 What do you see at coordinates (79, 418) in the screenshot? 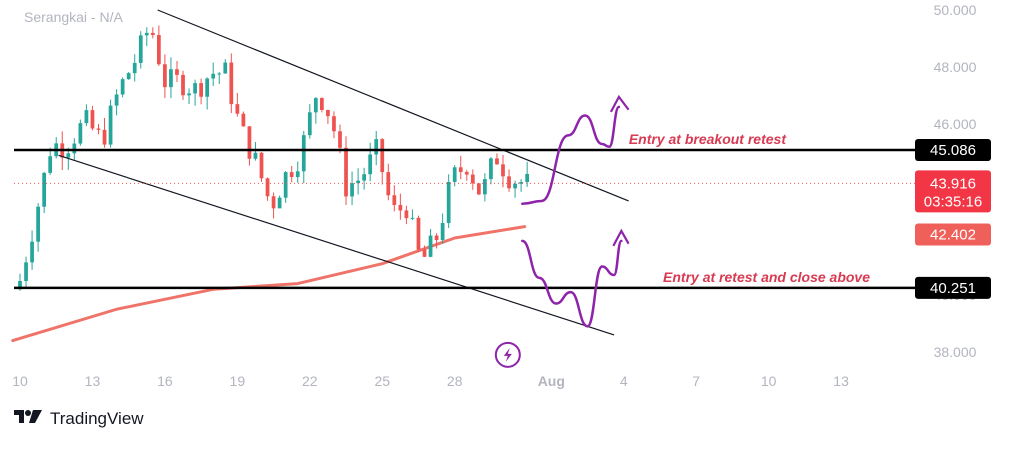
I see `tradingview-logo: TradingView` at bounding box center [79, 418].